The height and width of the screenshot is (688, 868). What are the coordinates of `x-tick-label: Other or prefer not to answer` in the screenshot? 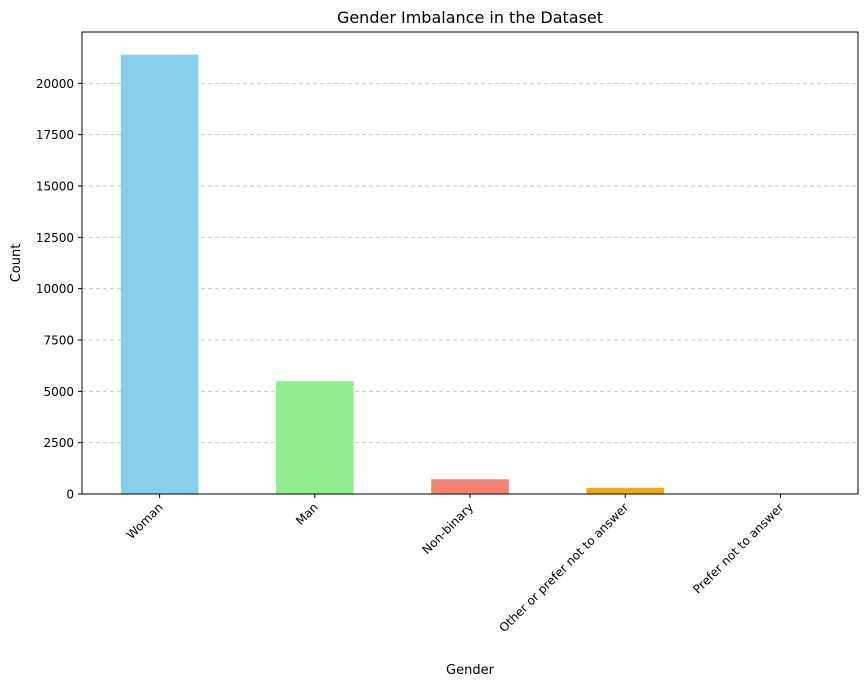 It's located at (563, 567).